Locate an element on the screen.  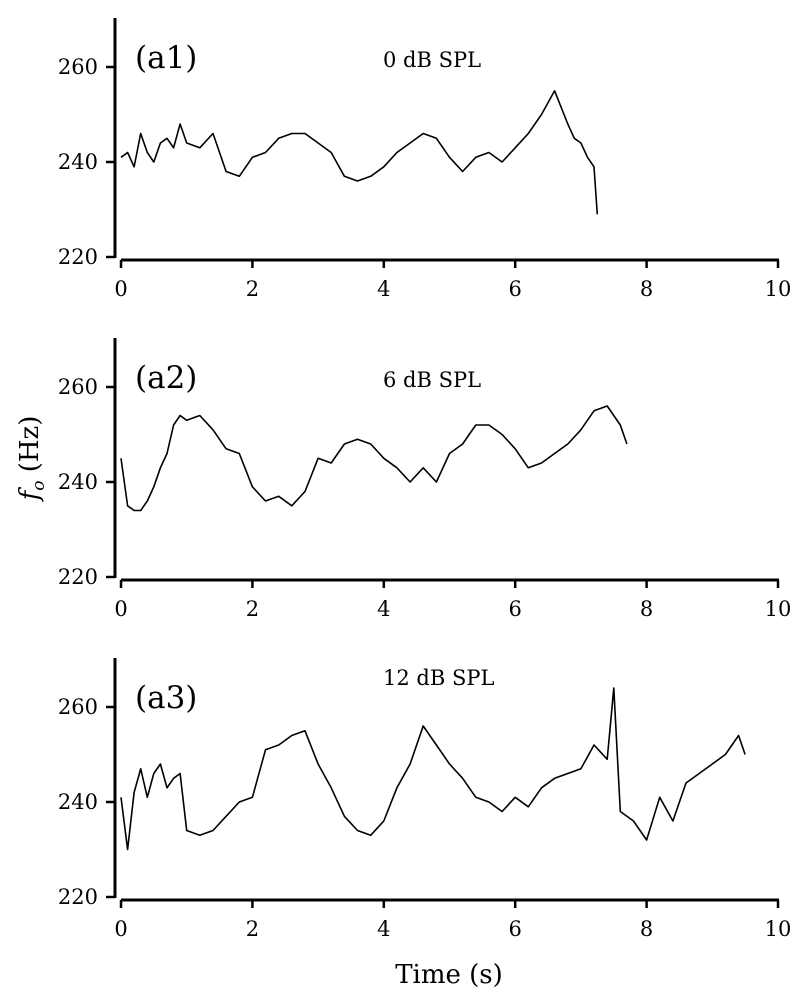
panel-label: (a1) is located at coordinates (166, 58).